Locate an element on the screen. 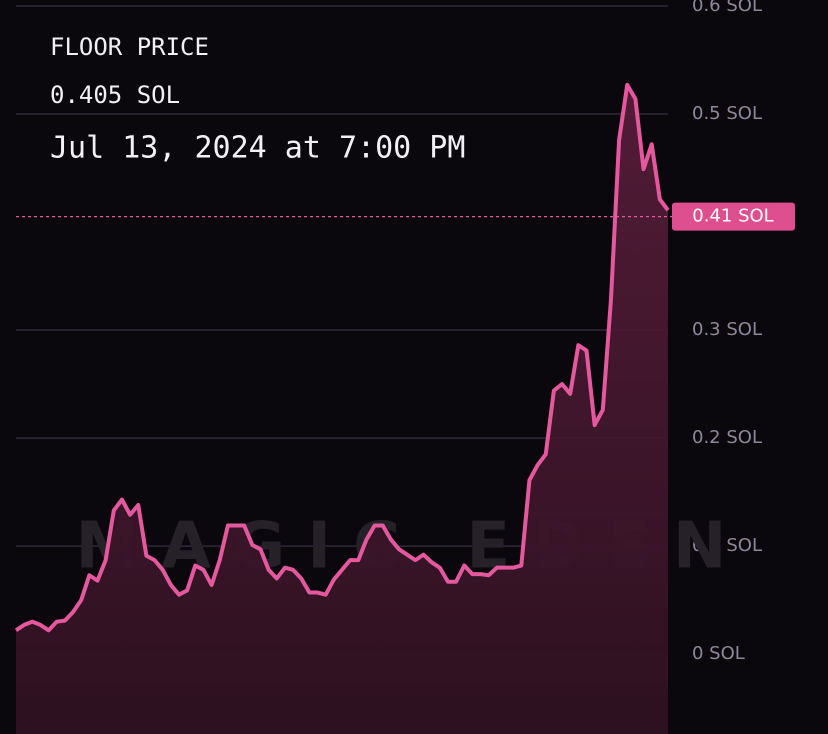 This screenshot has width=828, height=734. last-price-badge is located at coordinates (733, 216).